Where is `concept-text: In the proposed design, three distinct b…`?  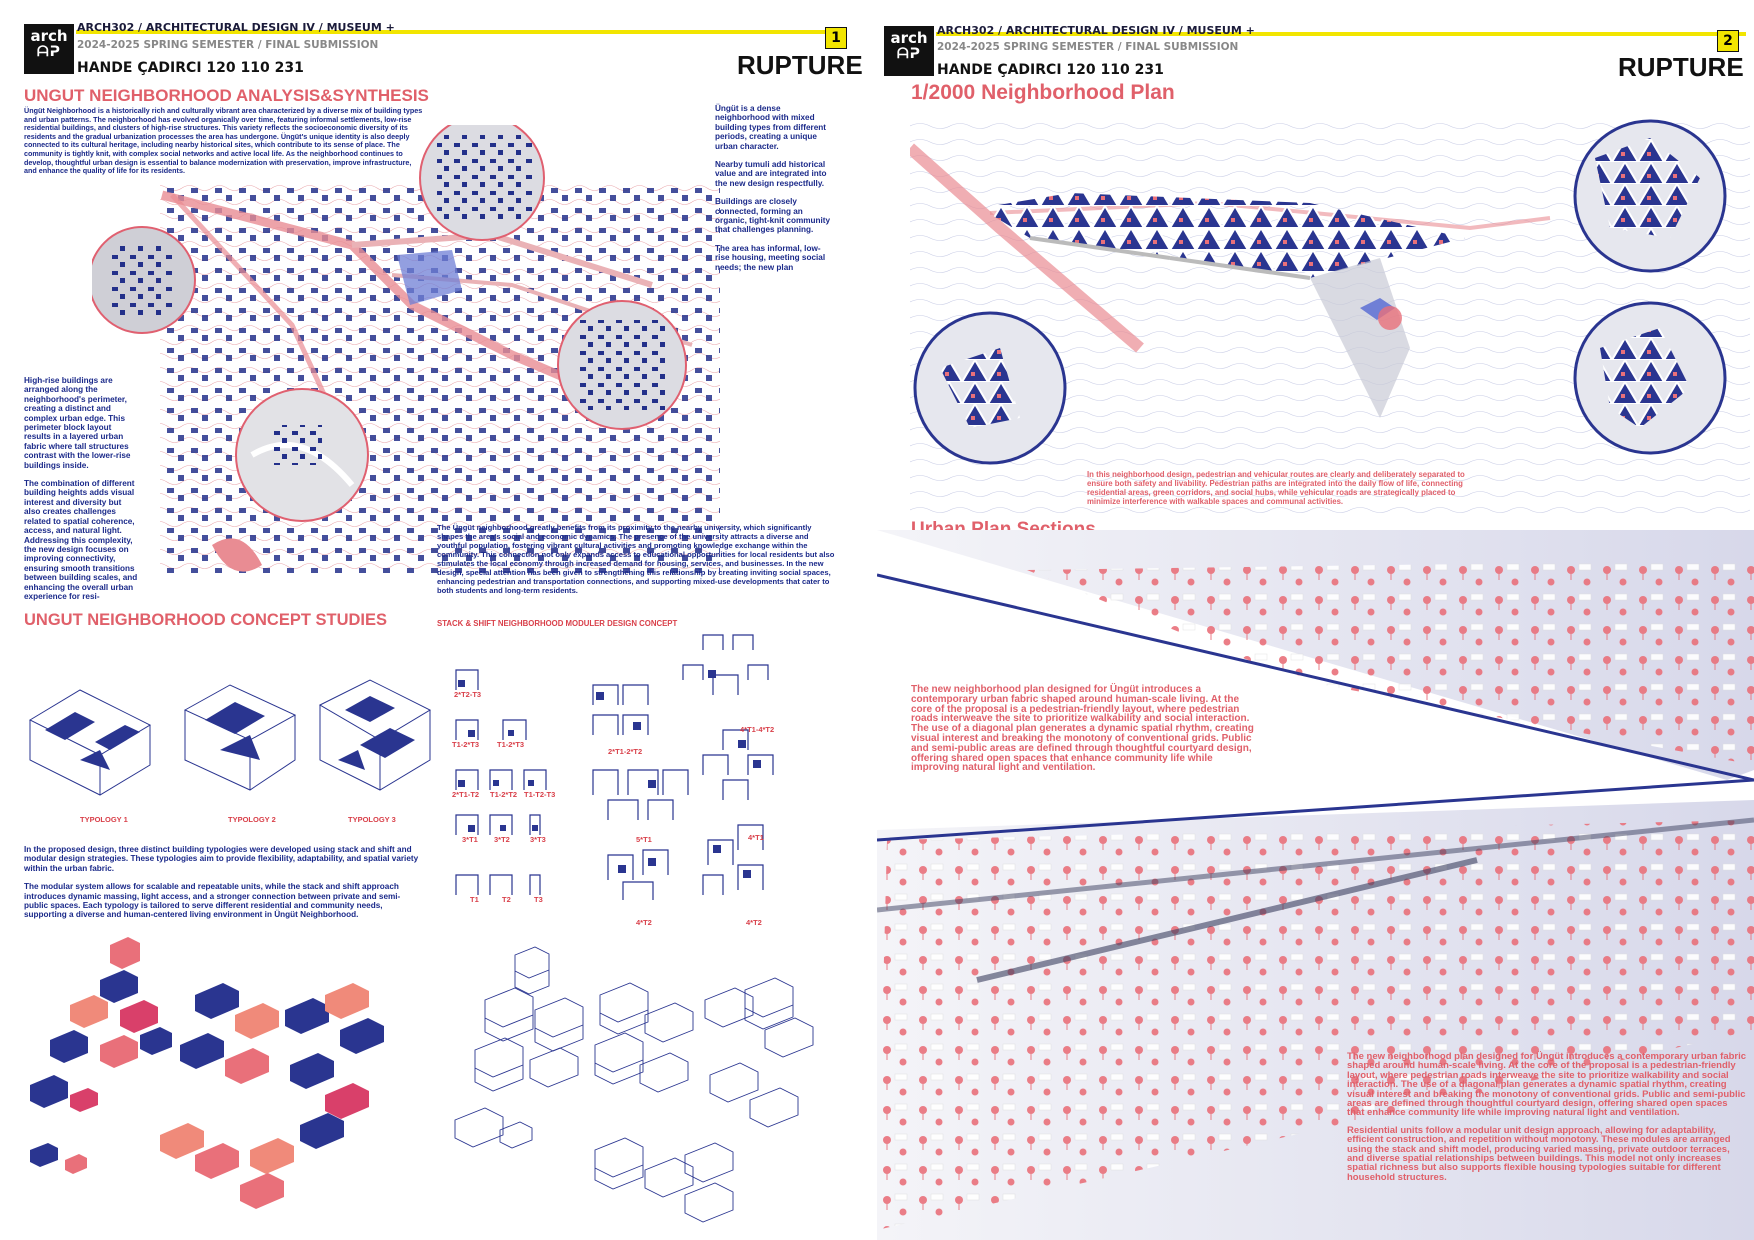 concept-text: In the proposed design, three distinct b… is located at coordinates (224, 882).